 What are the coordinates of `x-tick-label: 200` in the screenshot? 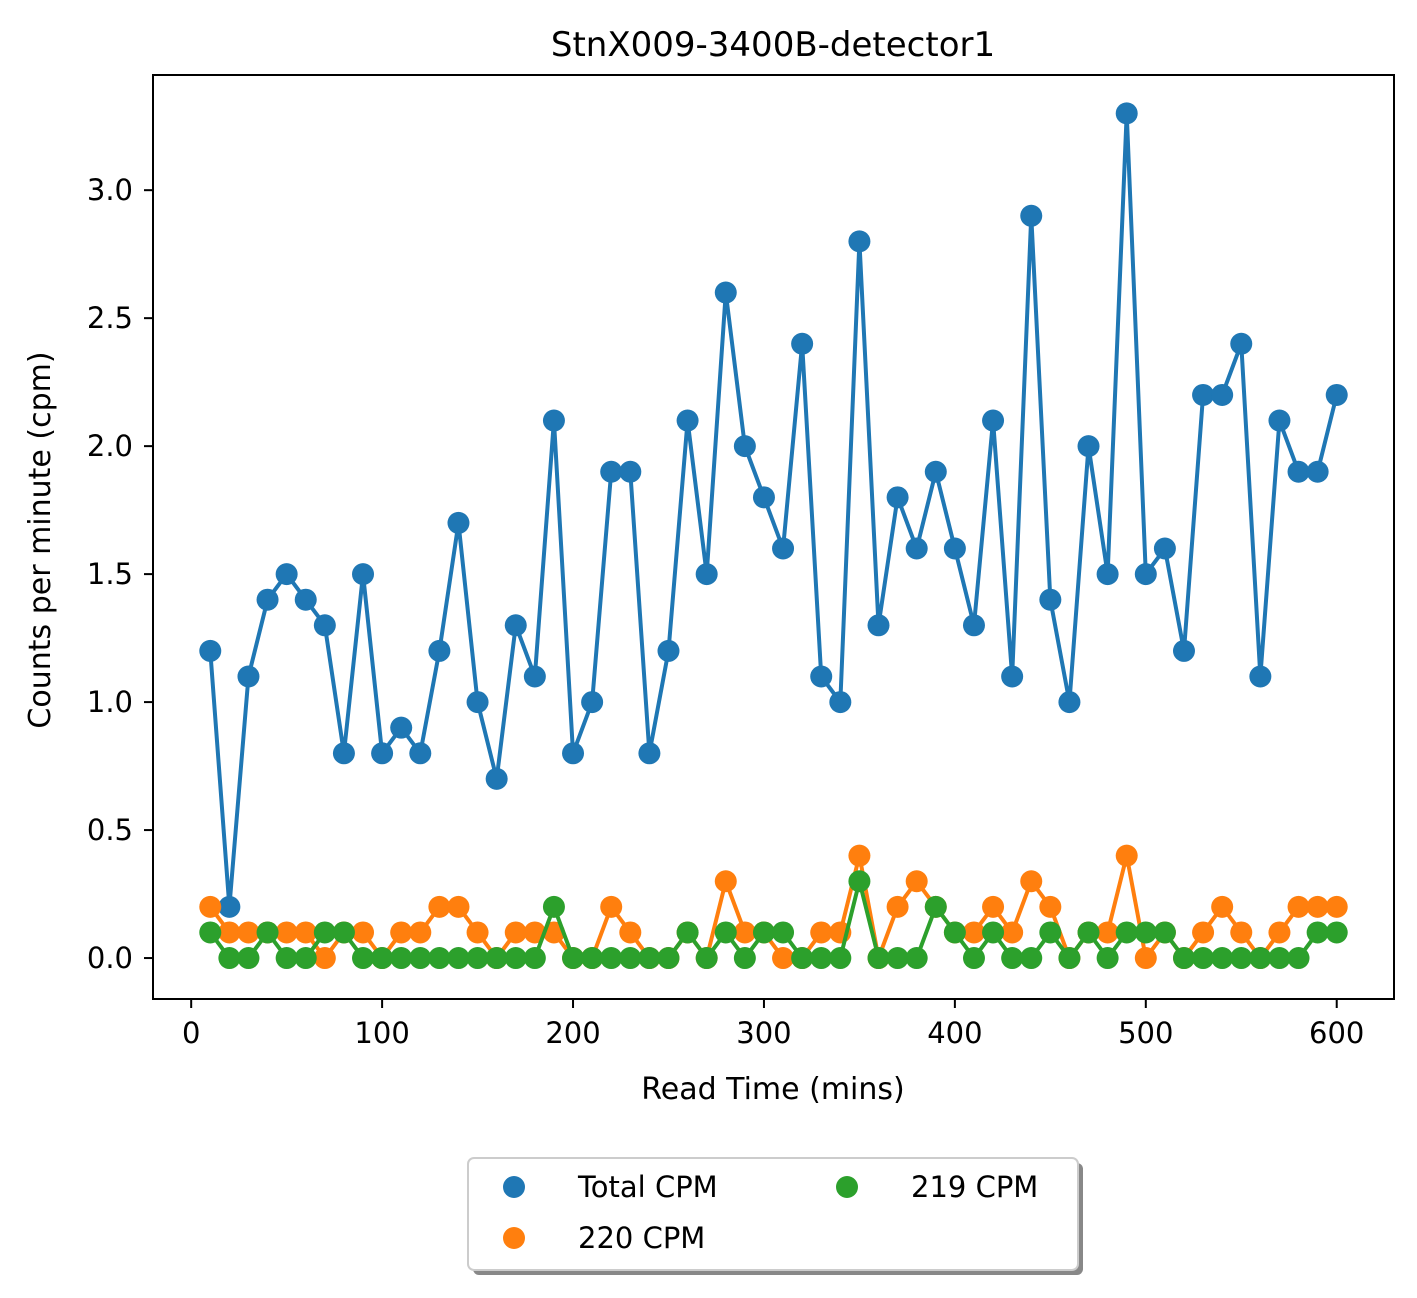 It's located at (572, 1033).